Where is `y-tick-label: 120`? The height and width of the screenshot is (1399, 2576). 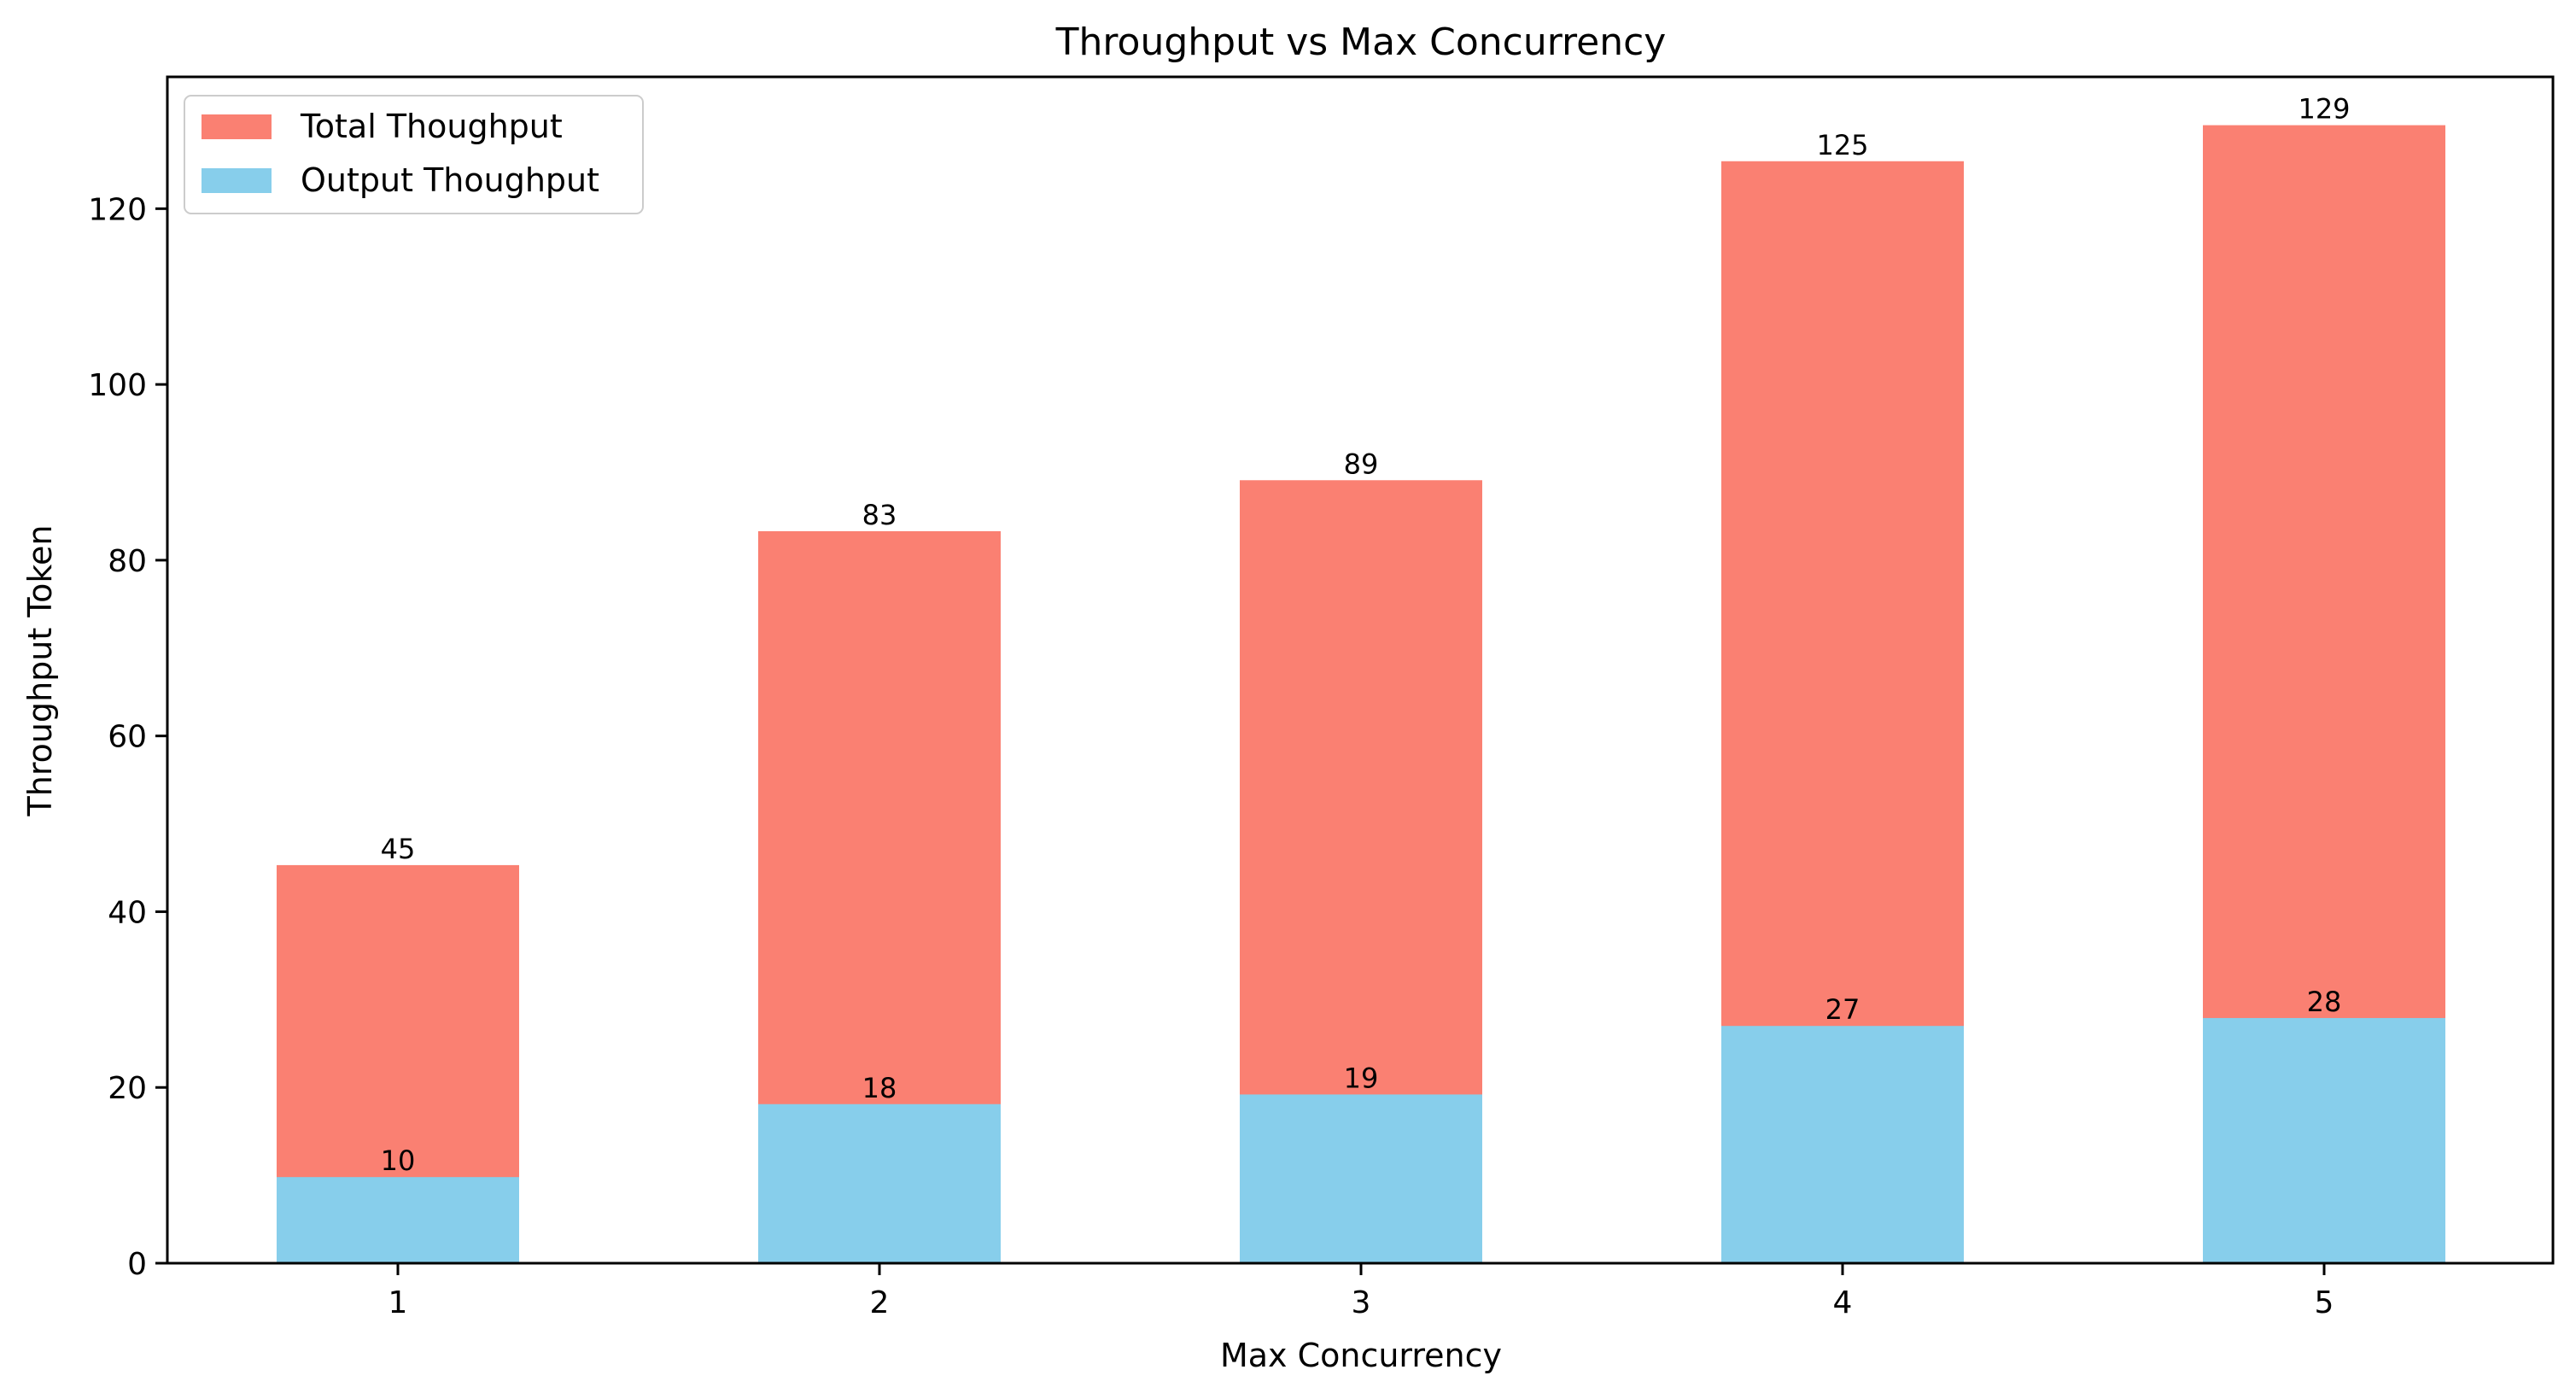 y-tick-label: 120 is located at coordinates (117, 209).